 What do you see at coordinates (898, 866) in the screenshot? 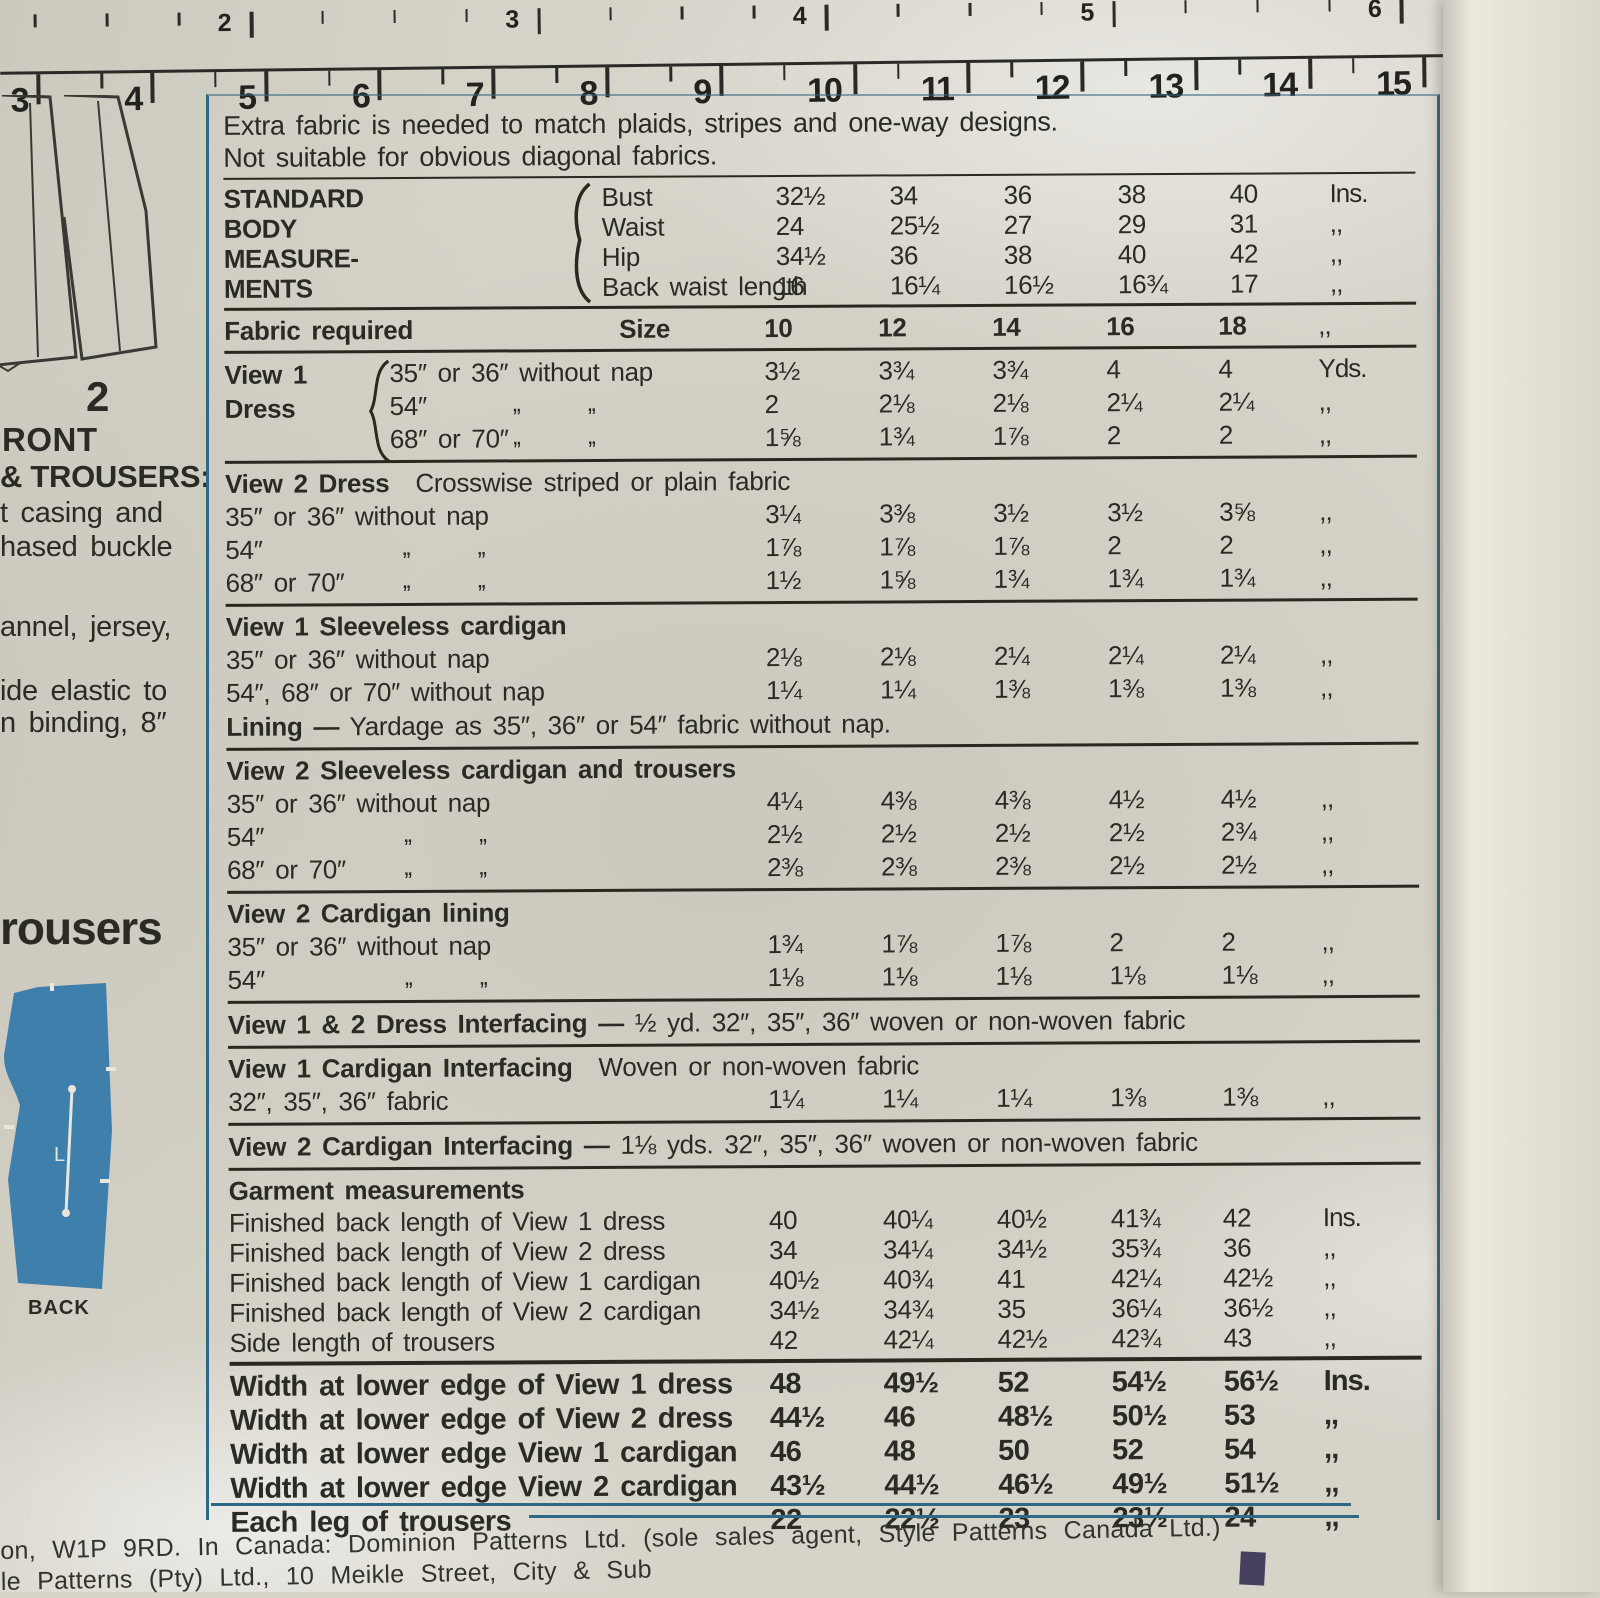
I see `size-value: 2⅜` at bounding box center [898, 866].